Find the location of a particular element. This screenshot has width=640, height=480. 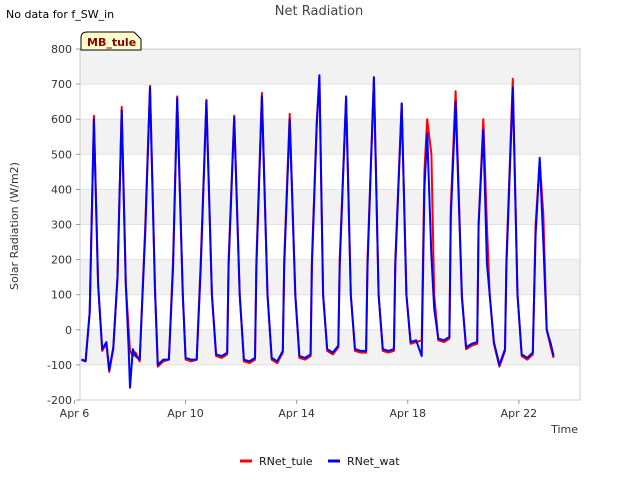

x-axis-ticks: Apr 6 Apr 10 Apr 14 Apr 18 Apr 22 is located at coordinates (298, 410).